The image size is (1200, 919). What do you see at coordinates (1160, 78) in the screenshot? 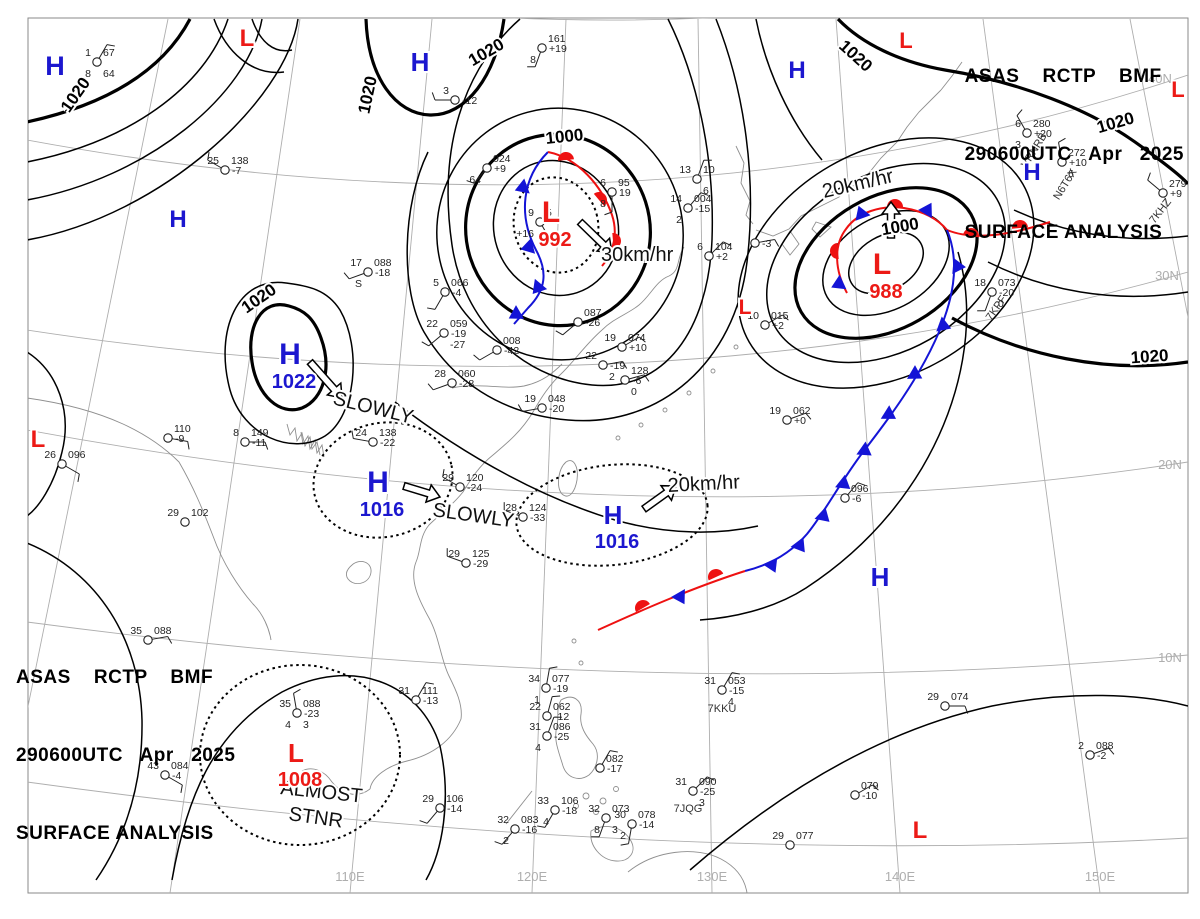
I see `latitude-label: 40N` at bounding box center [1160, 78].